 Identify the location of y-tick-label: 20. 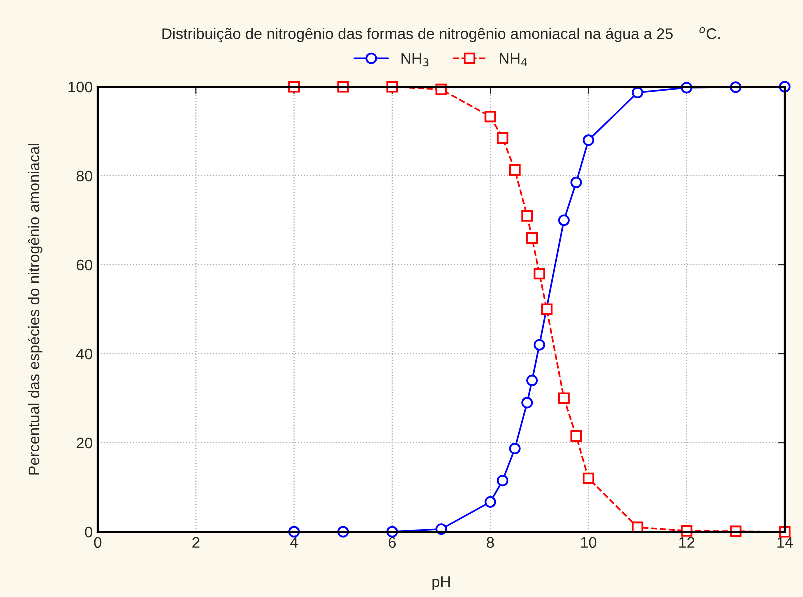
(84, 443).